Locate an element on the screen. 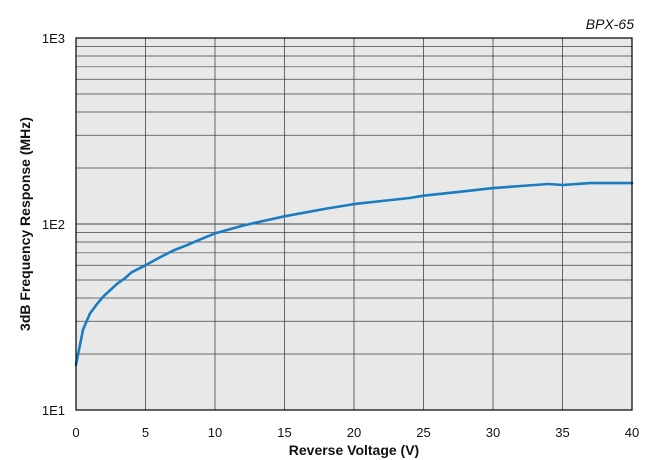 This screenshot has height=460, width=650. x-tick-label: 15 is located at coordinates (284, 432).